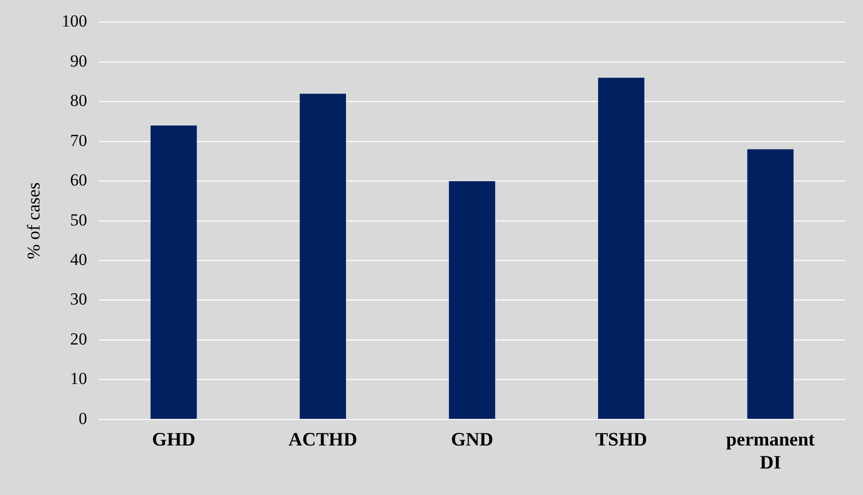 The height and width of the screenshot is (495, 863). I want to click on x-tick-label: ACTHD, so click(323, 440).